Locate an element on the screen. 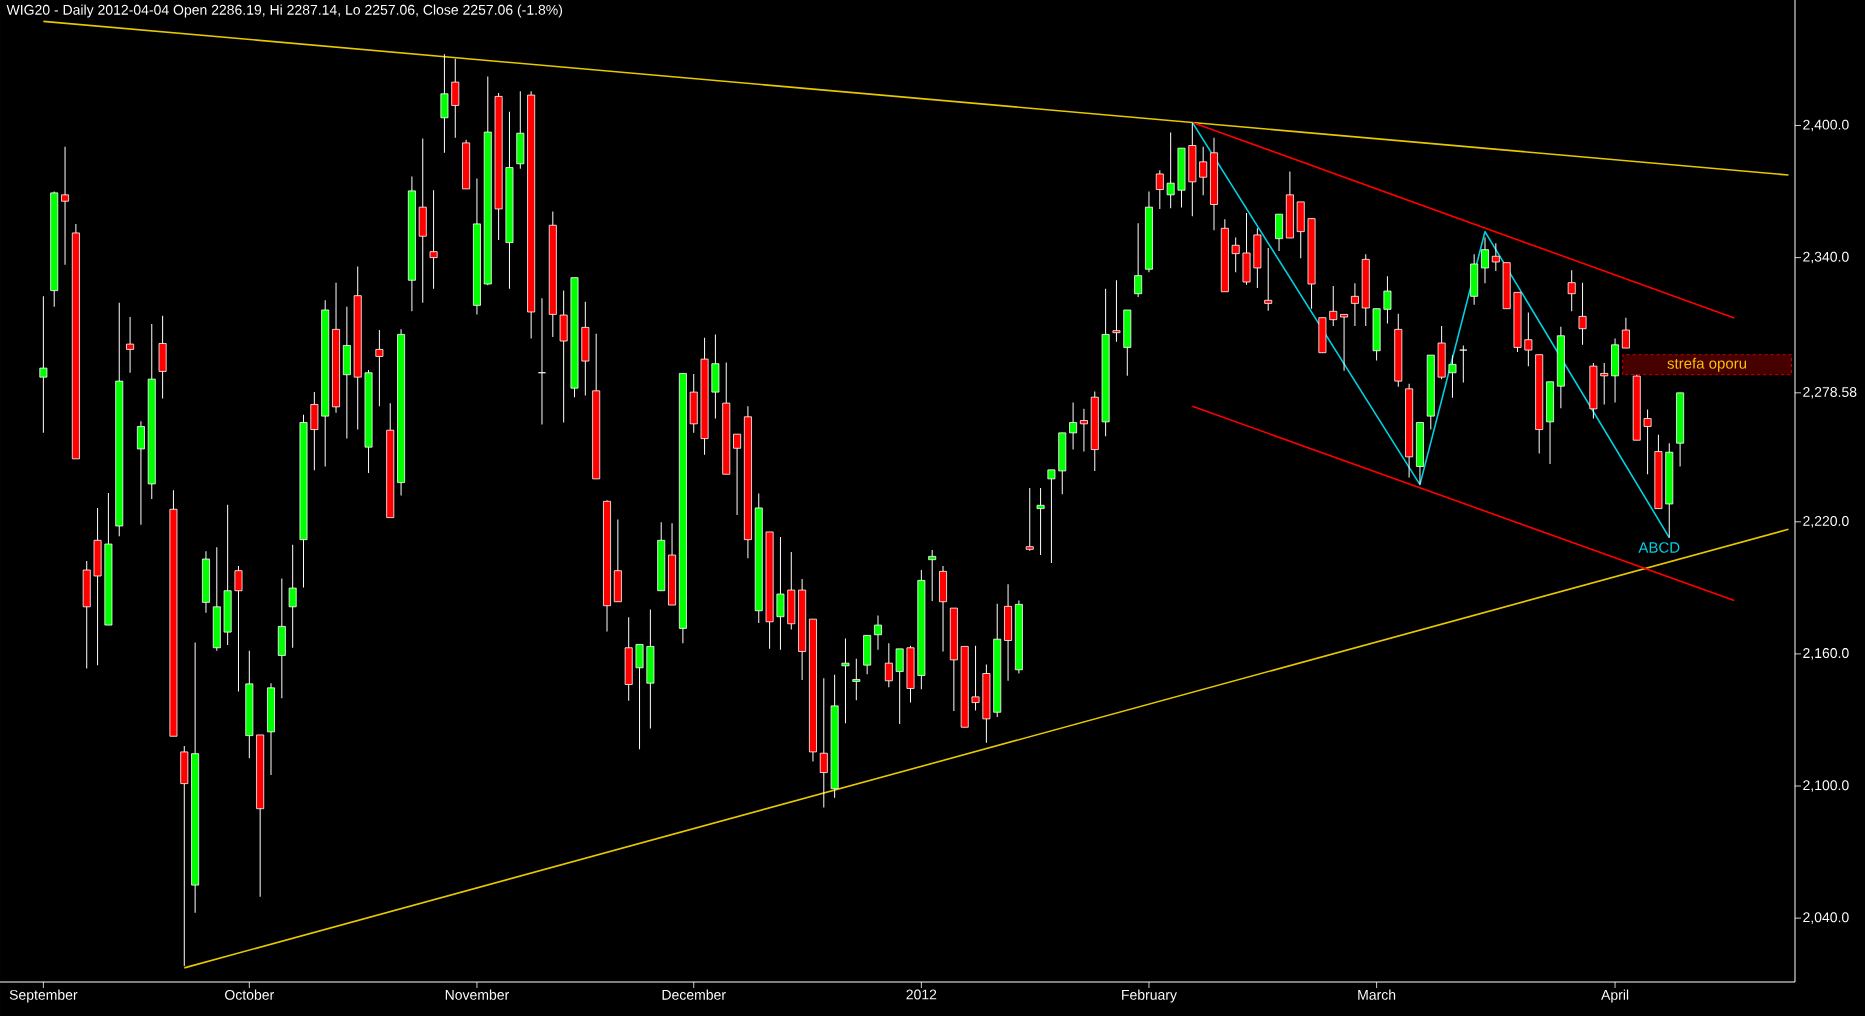  y-tick-label: 2,340.0 is located at coordinates (1826, 257).